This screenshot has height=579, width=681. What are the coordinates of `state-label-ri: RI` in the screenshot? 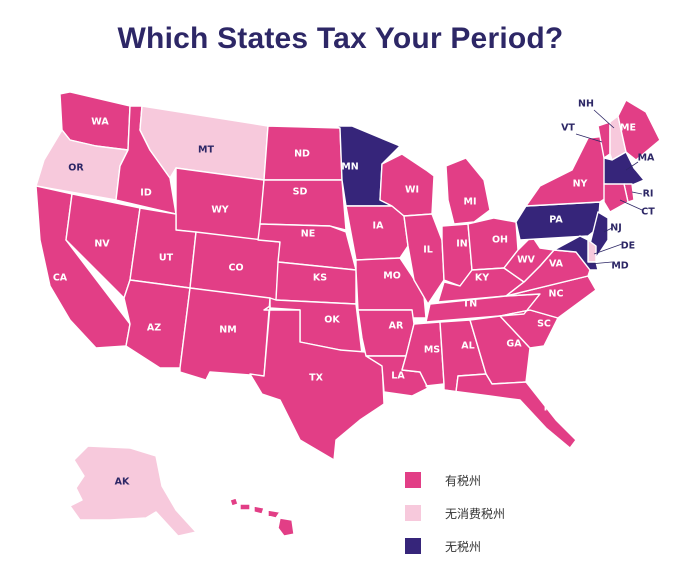 It's located at (648, 194).